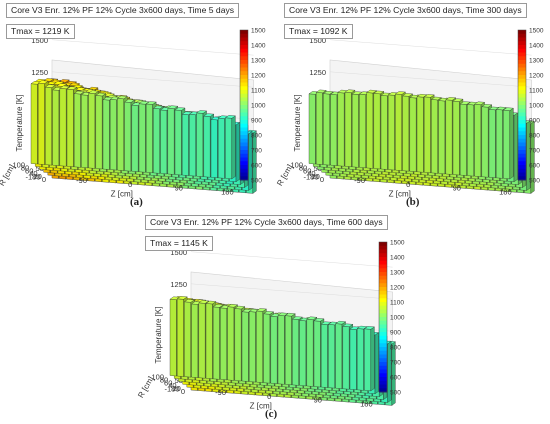 The width and height of the screenshot is (550, 424). I want to click on chart-c-tmax: Tmax = 1145 K, so click(179, 243).